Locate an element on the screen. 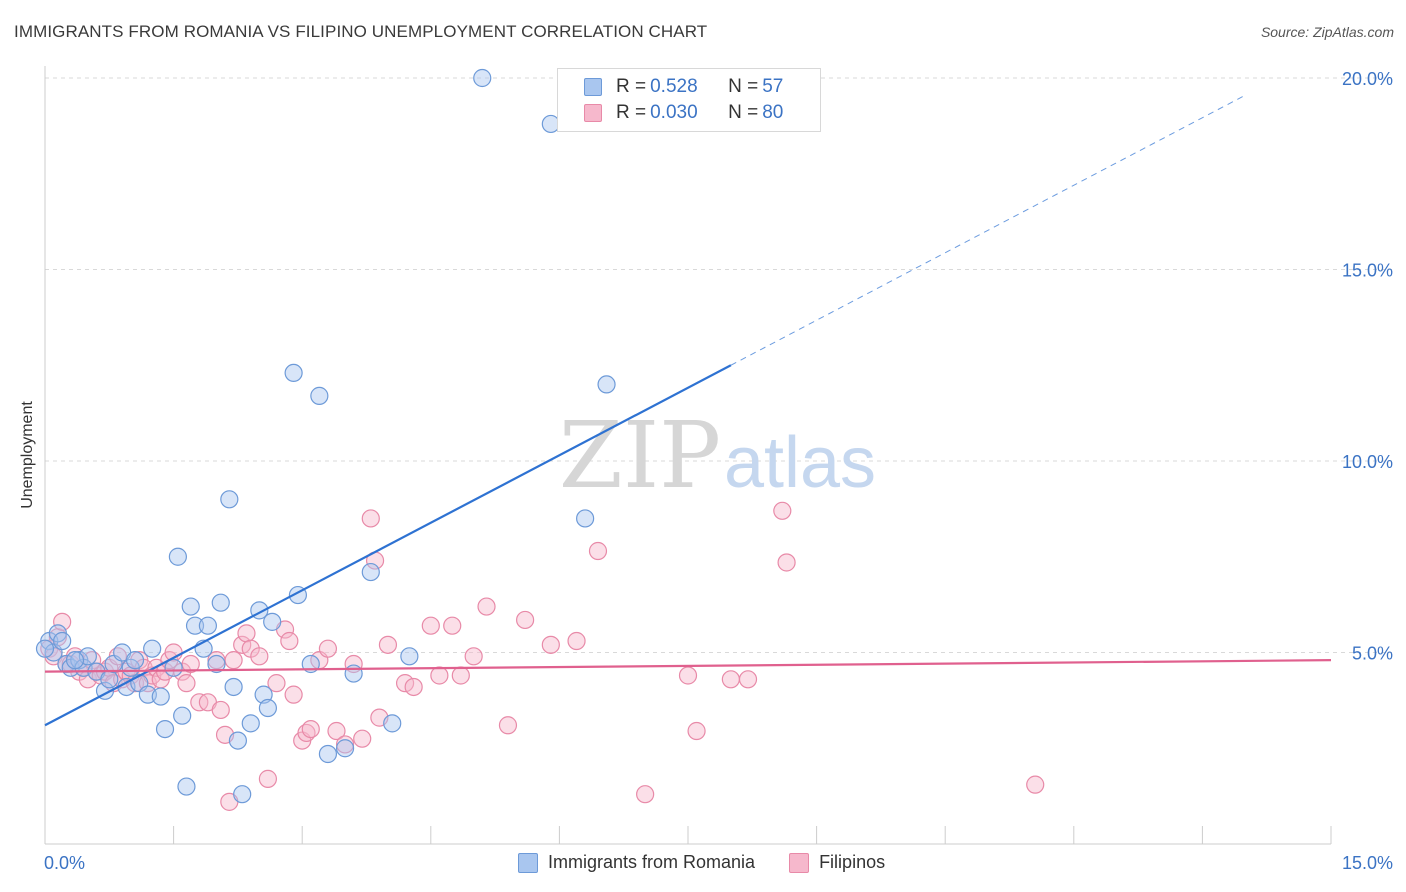 This screenshot has height=892, width=1406. legend-n-value: 80 is located at coordinates (773, 112).